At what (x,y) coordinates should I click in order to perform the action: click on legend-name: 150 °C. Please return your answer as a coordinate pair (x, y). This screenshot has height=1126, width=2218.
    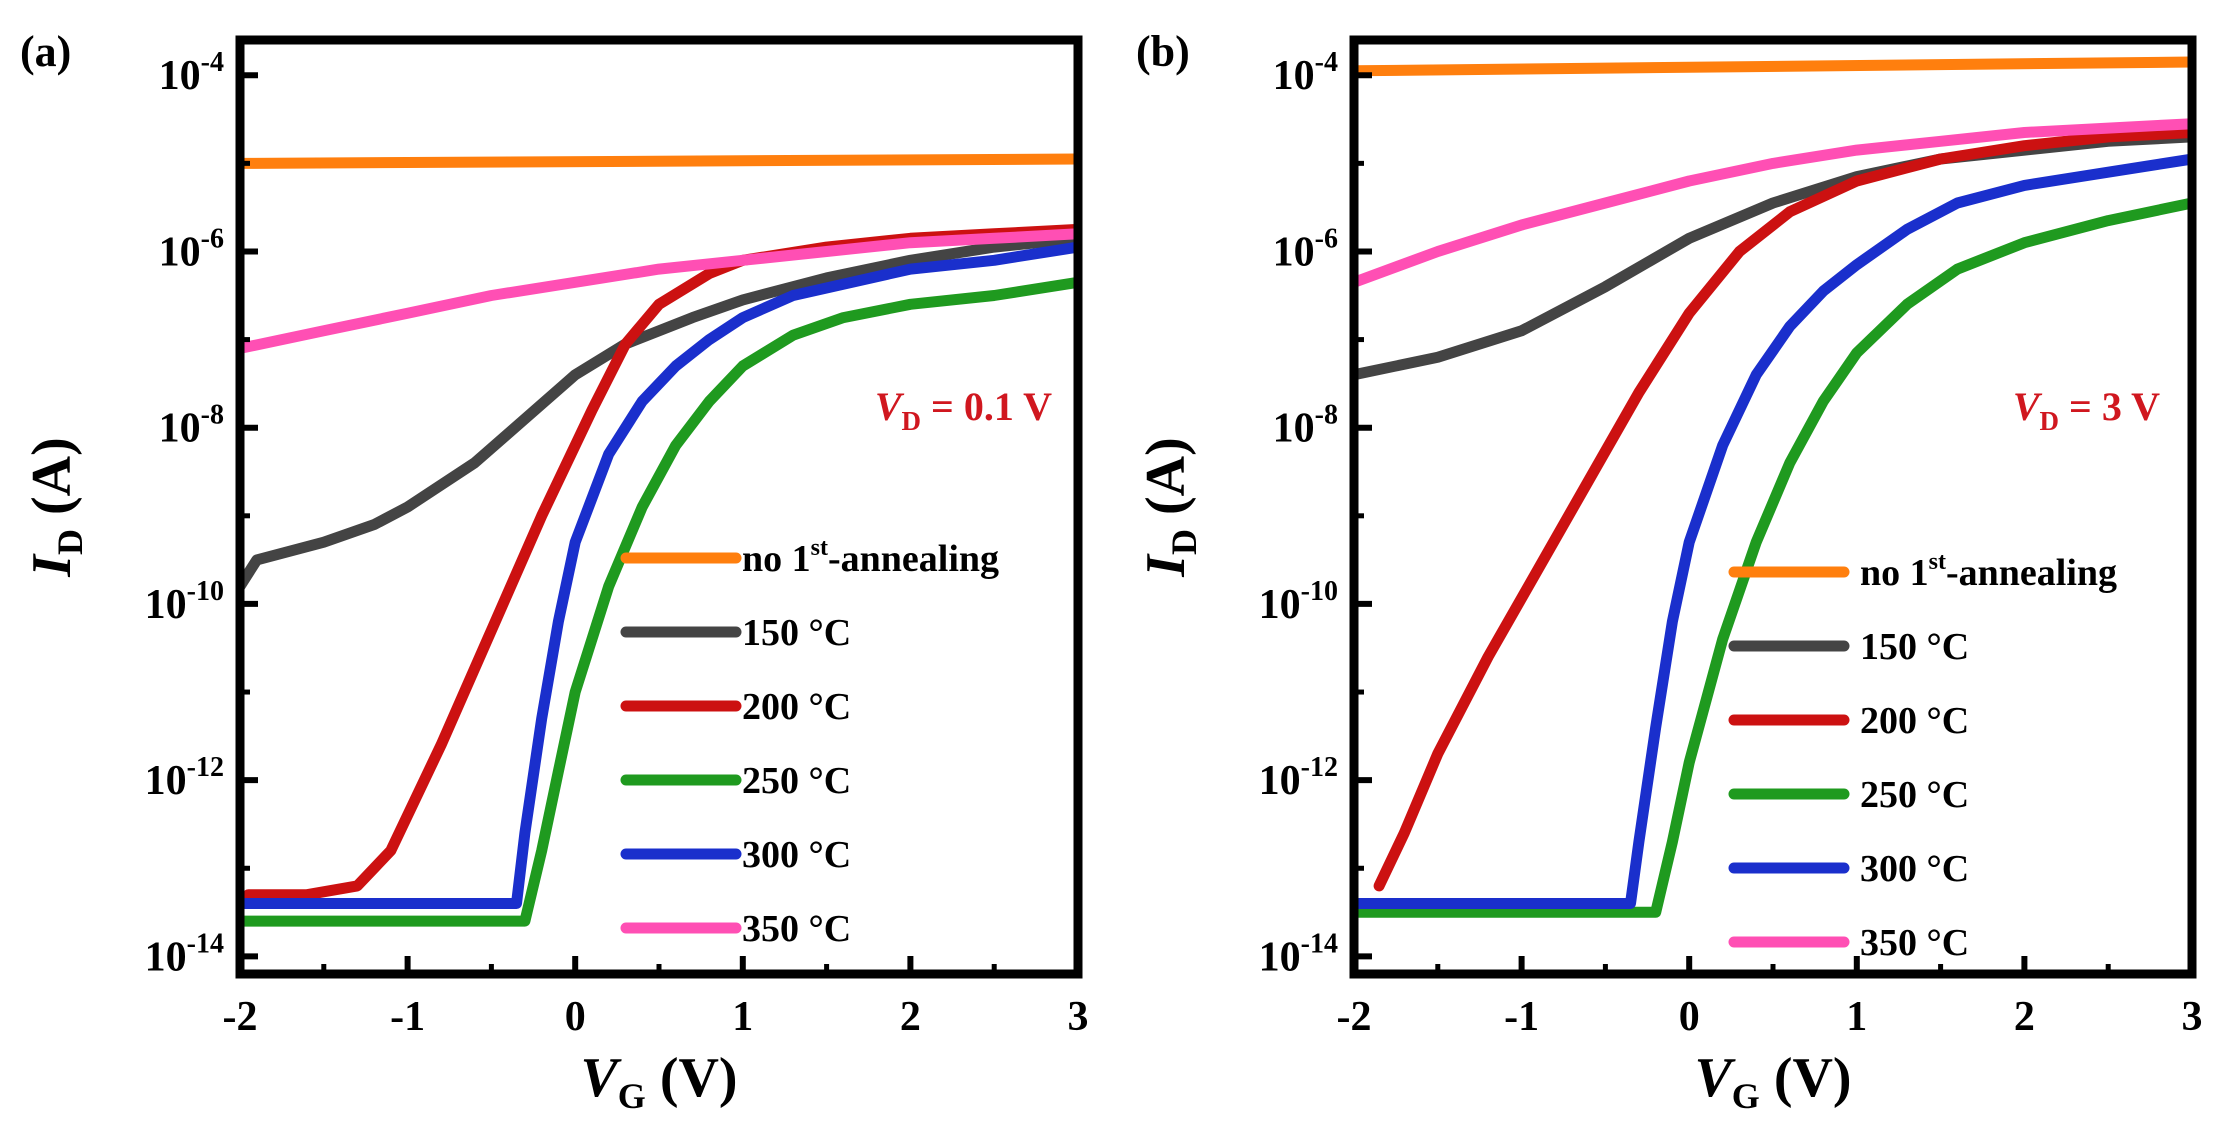
    Looking at the image, I should click on (796, 633).